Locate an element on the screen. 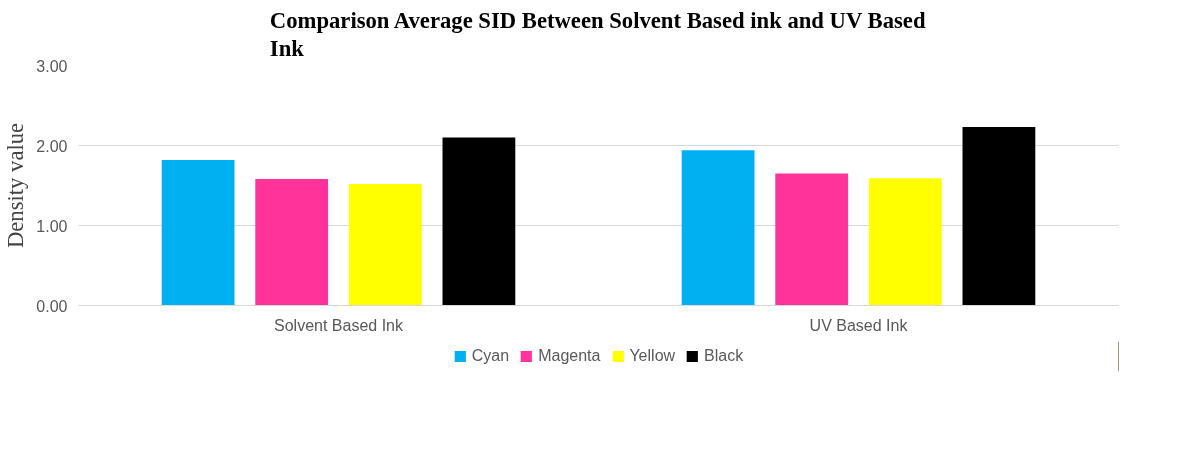 This screenshot has height=464, width=1184. legend-label: Cyan is located at coordinates (490, 356).